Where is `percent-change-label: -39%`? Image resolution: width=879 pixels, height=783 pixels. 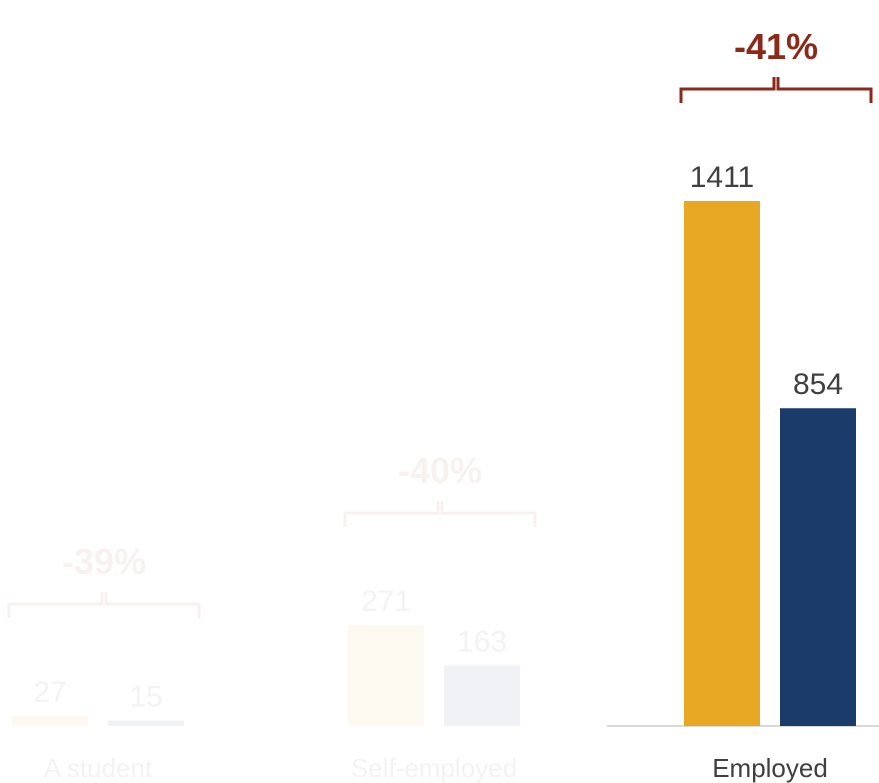
percent-change-label: -39% is located at coordinates (104, 561).